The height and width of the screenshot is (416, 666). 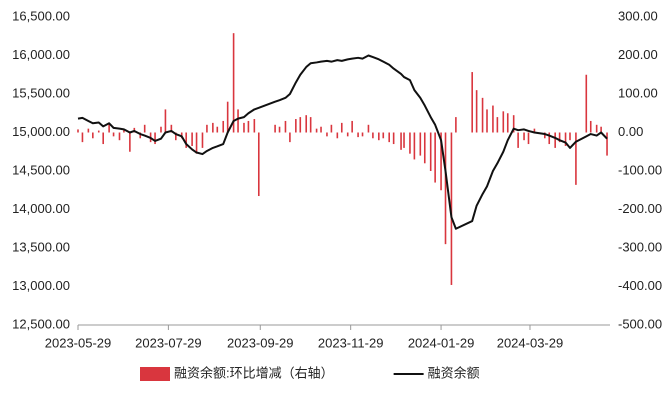 I want to click on x-tick-label: 2023-05-29, so click(x=78, y=342).